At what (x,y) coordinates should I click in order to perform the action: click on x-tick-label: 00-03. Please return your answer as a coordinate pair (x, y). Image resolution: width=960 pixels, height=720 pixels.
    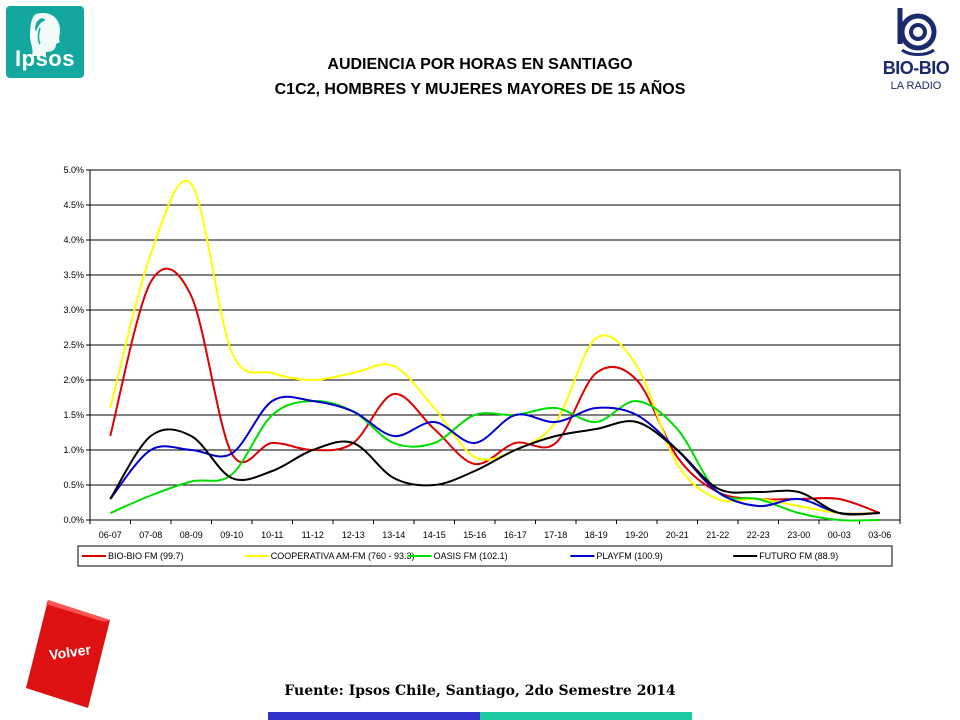
    Looking at the image, I should click on (839, 535).